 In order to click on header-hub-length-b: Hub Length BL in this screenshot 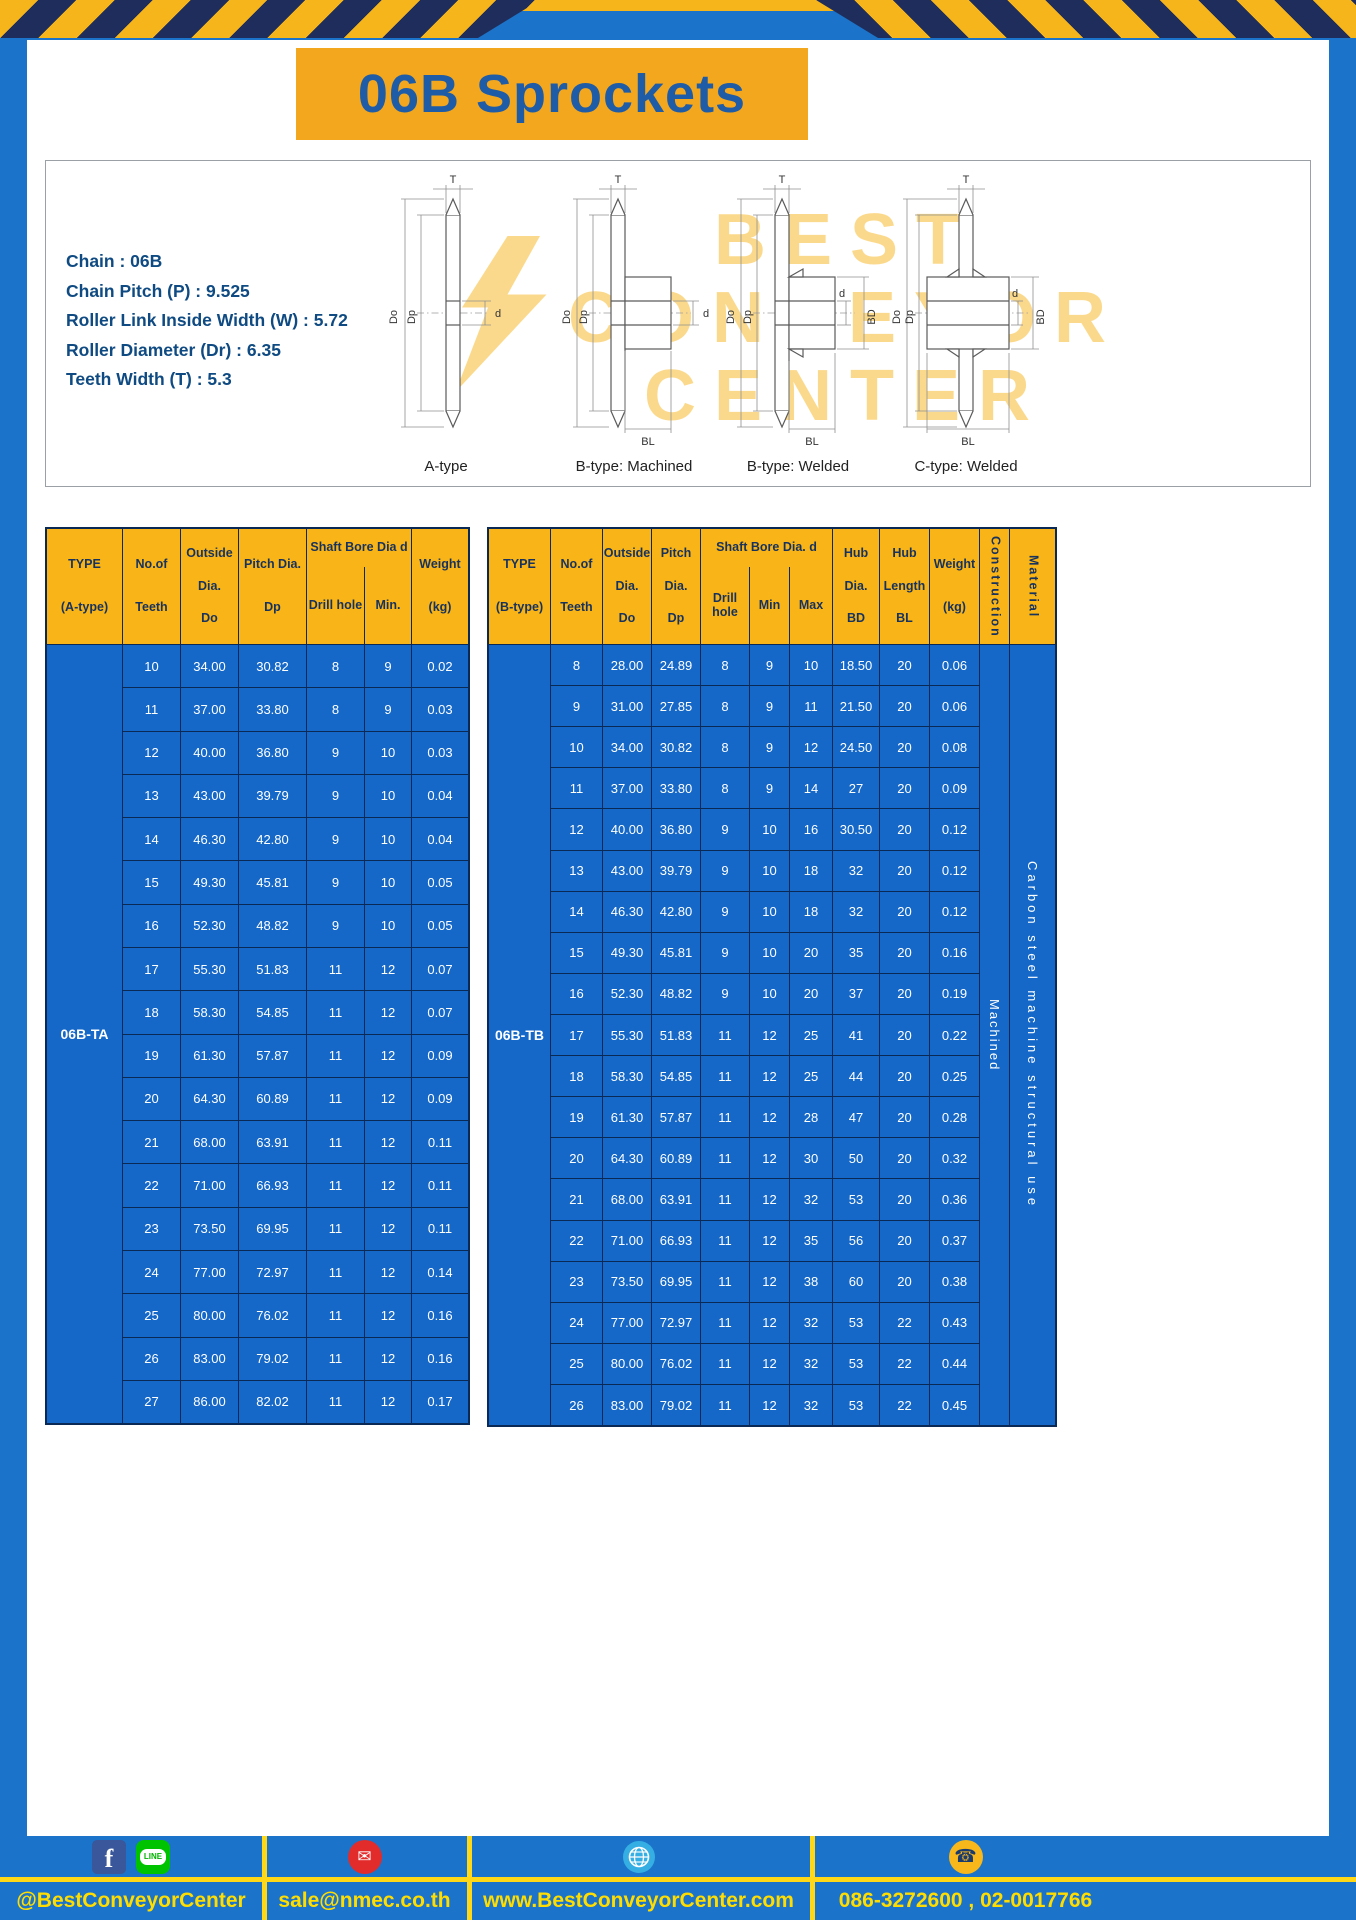, I will do `click(905, 586)`.